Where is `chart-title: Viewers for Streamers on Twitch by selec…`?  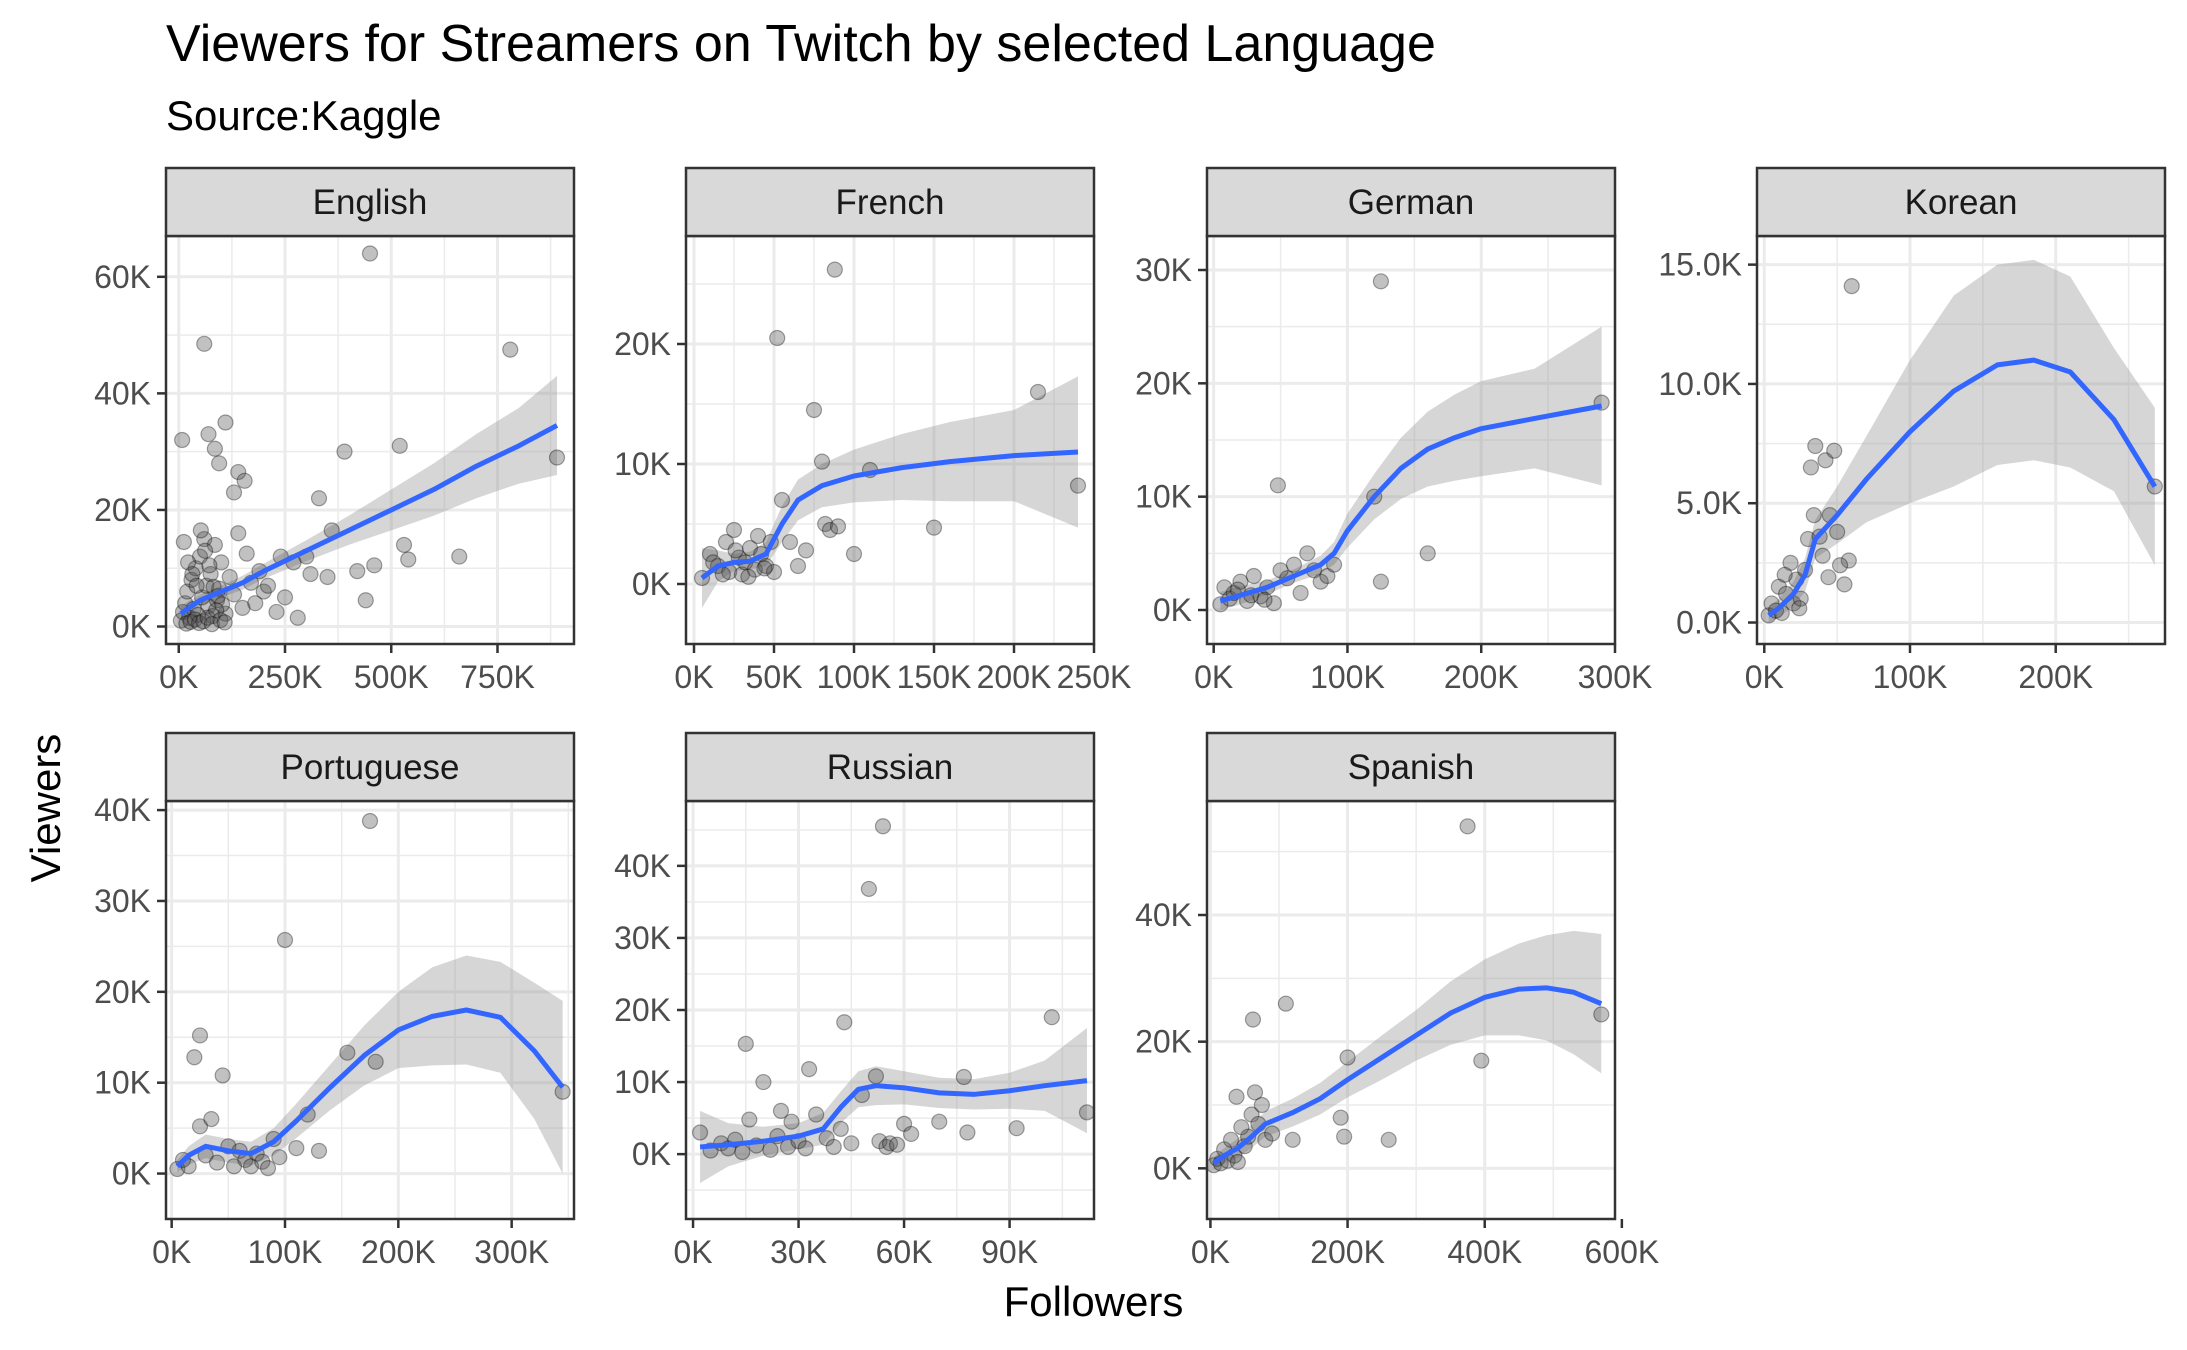 chart-title: Viewers for Streamers on Twitch by selec… is located at coordinates (801, 44).